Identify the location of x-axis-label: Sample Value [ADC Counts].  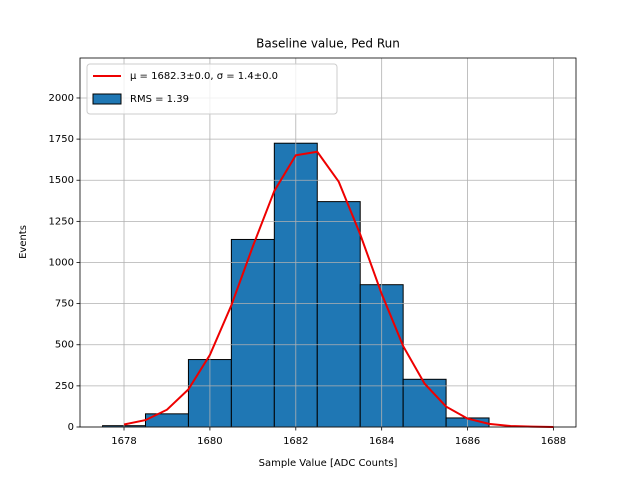
(328, 463).